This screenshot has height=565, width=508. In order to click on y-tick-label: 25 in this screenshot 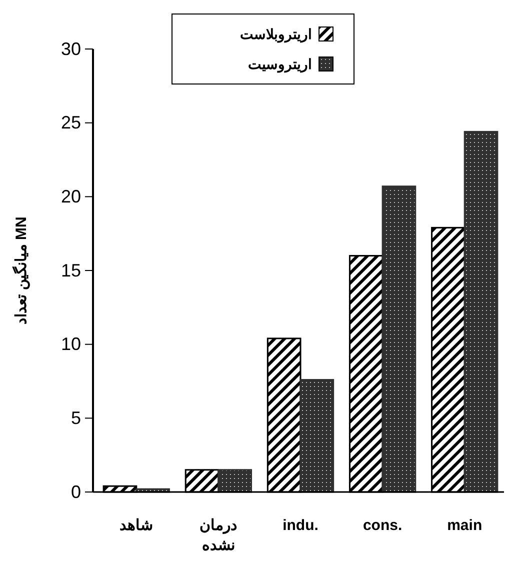, I will do `click(70, 122)`.